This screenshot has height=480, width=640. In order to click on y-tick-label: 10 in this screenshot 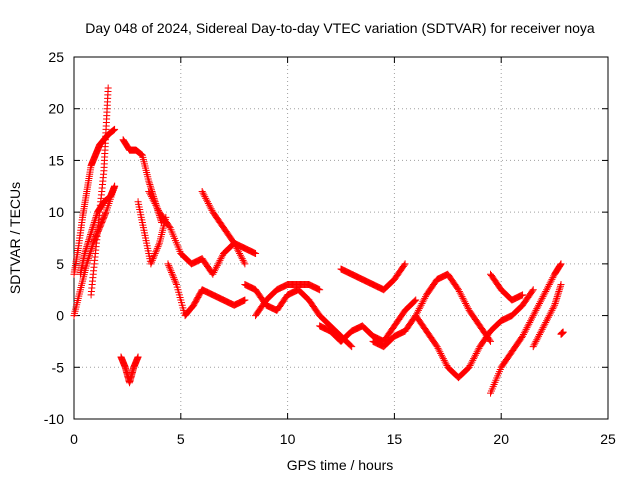, I will do `click(56, 212)`.